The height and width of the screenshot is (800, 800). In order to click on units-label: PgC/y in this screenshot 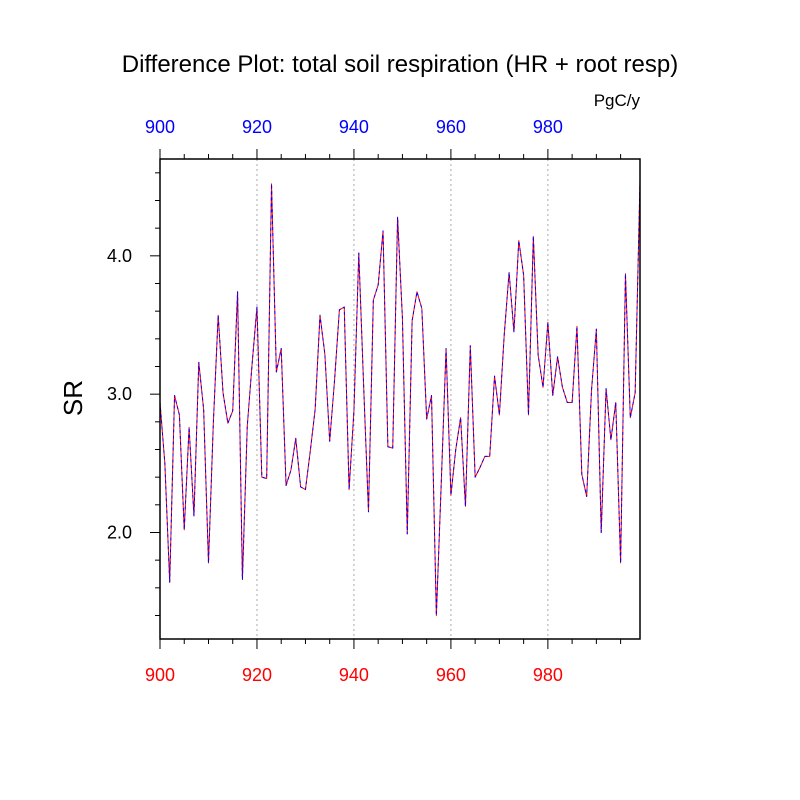, I will do `click(617, 100)`.